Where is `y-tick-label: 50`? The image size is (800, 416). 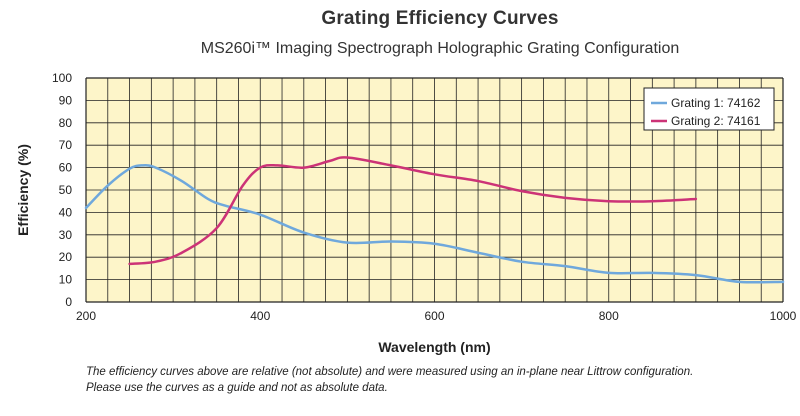
y-tick-label: 50 is located at coordinates (66, 190).